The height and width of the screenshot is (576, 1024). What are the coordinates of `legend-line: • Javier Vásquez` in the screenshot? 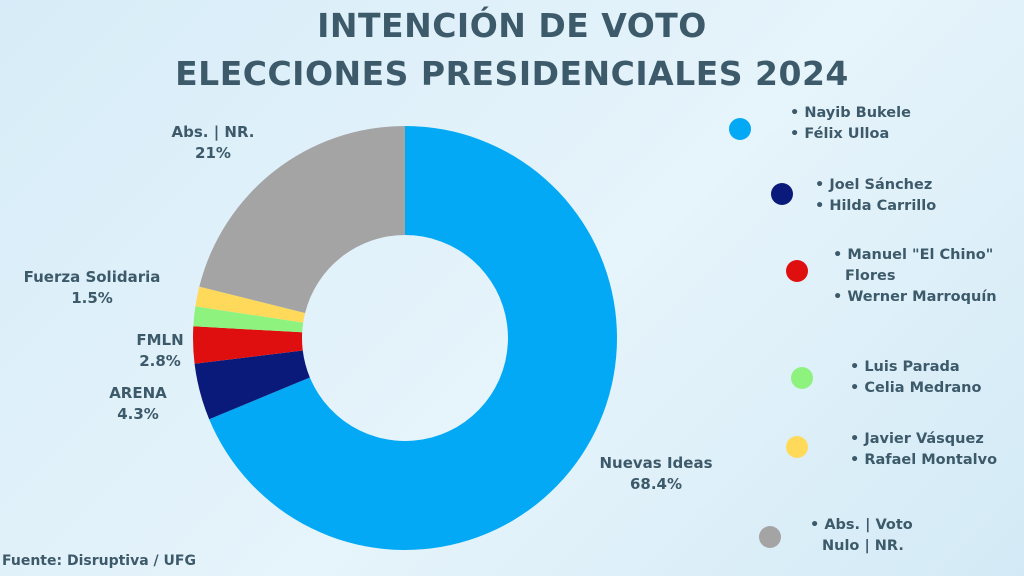 It's located at (917, 439).